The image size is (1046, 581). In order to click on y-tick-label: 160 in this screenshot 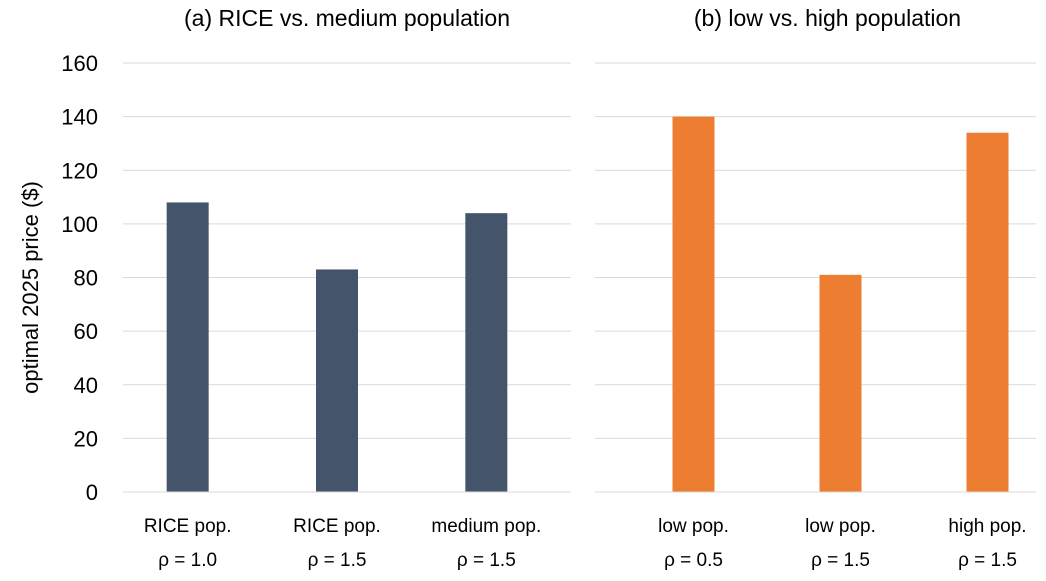, I will do `click(79, 63)`.